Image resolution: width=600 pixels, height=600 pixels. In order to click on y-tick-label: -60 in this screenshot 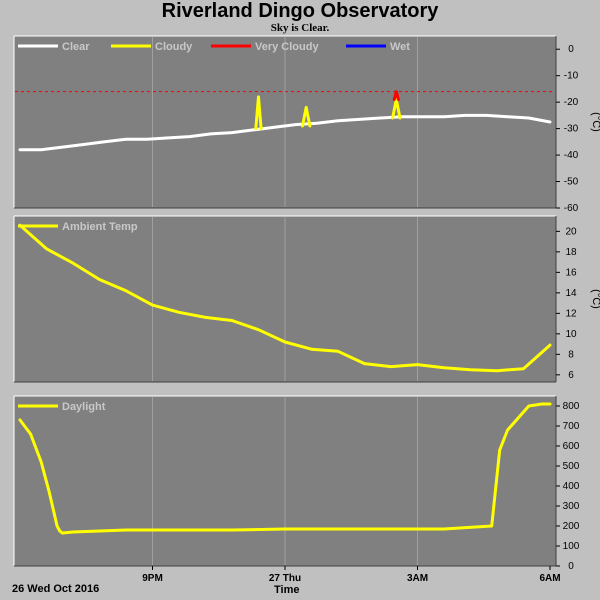, I will do `click(571, 208)`.